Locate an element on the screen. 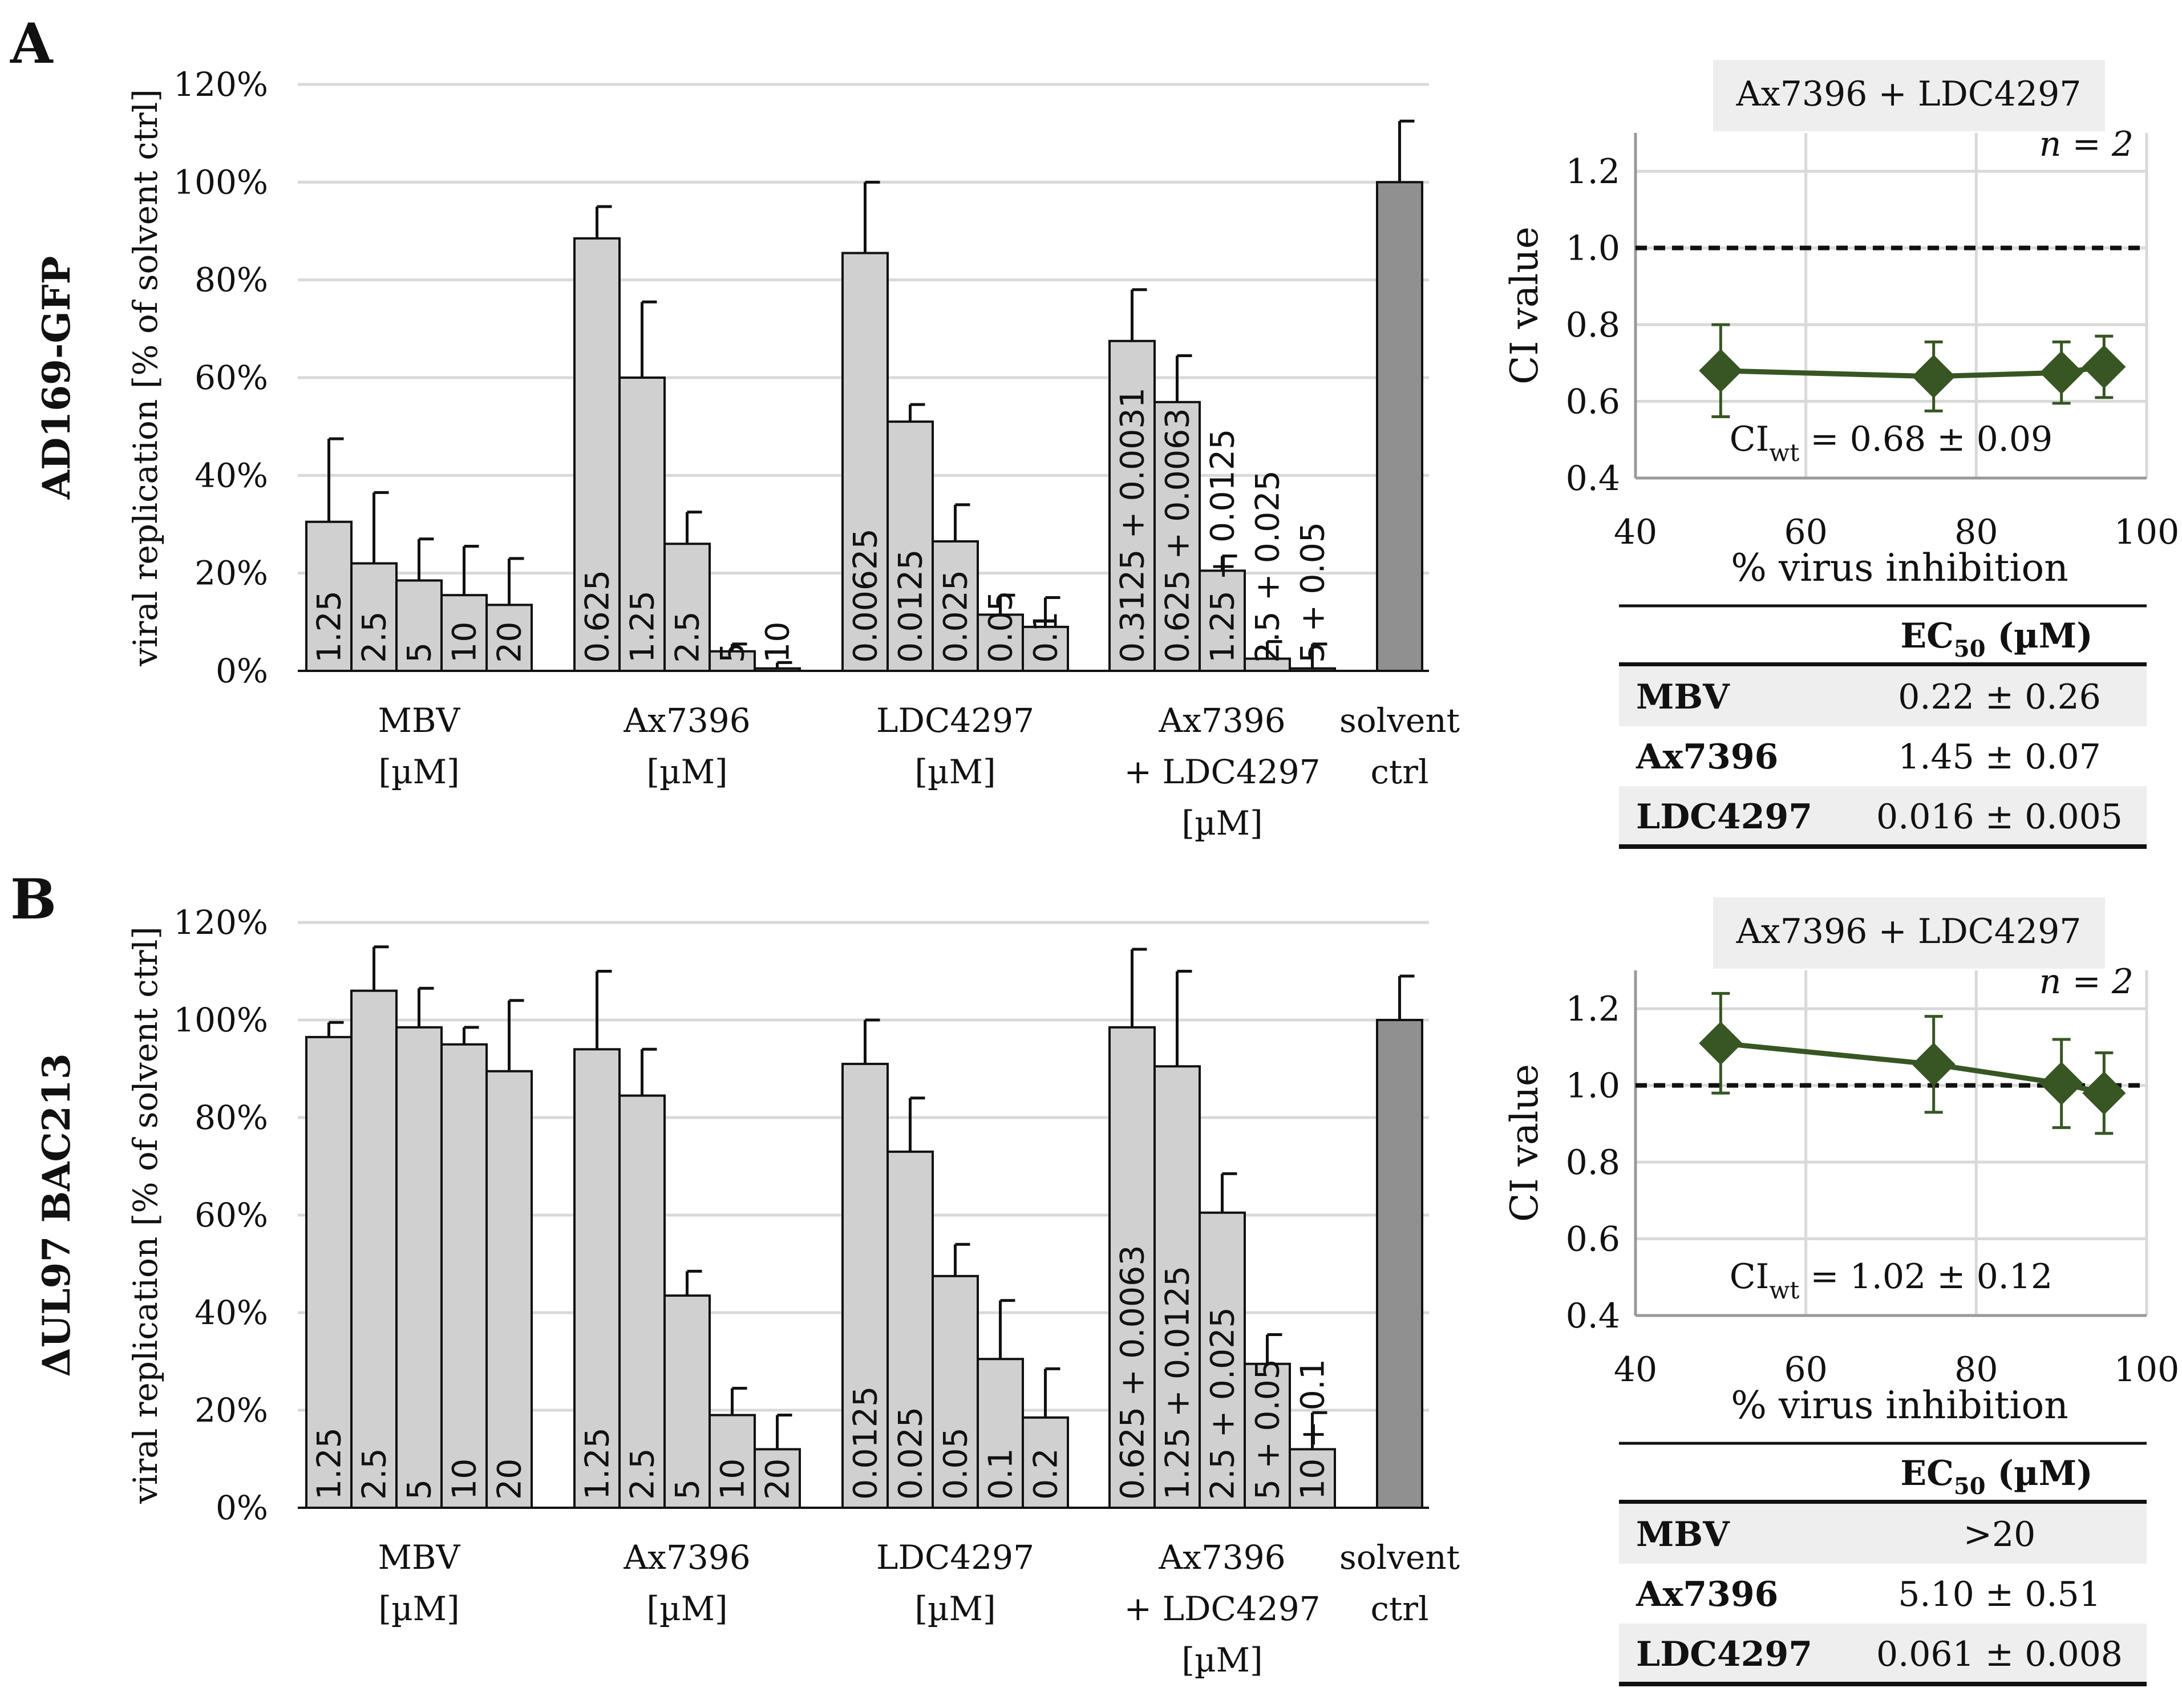 The width and height of the screenshot is (2182, 1708). table-row-label: MBV is located at coordinates (1683, 697).